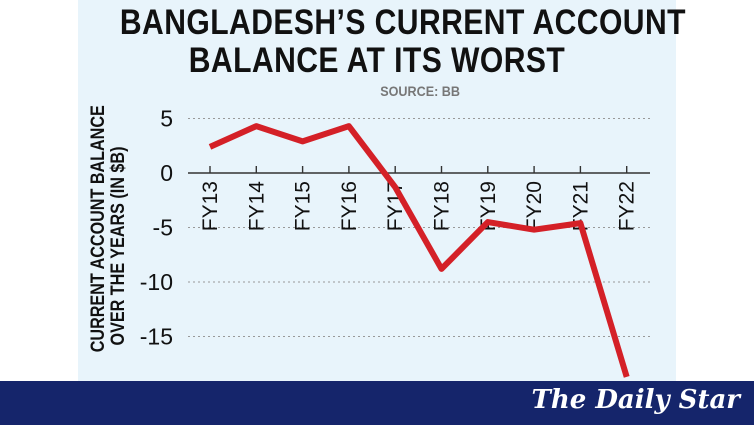 The image size is (754, 425). What do you see at coordinates (156, 337) in the screenshot?
I see `y-tick-label: -15` at bounding box center [156, 337].